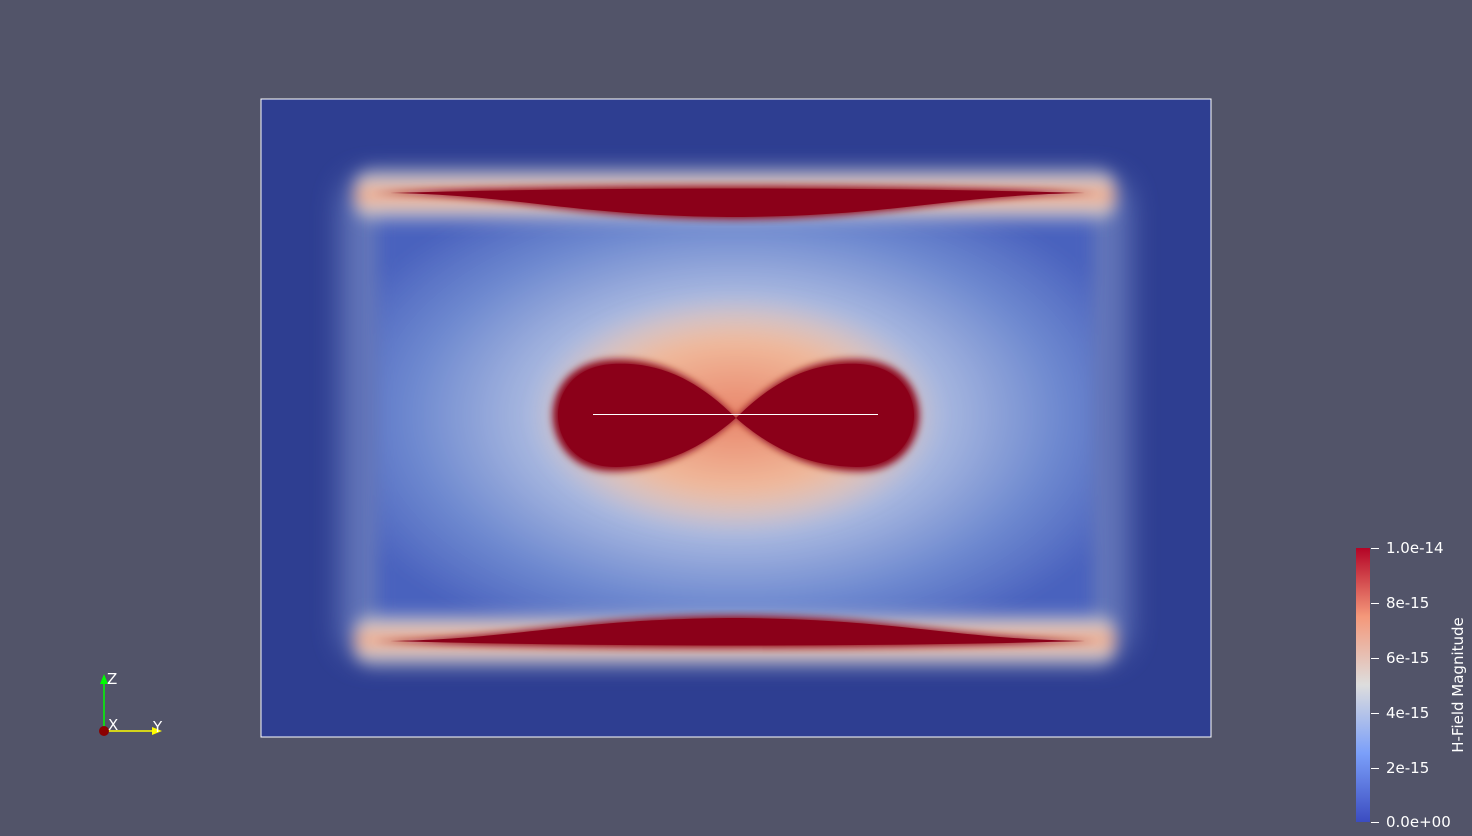 This screenshot has height=836, width=1472. Describe the element at coordinates (1408, 713) in the screenshot. I see `tick-label: 4e-15` at that location.